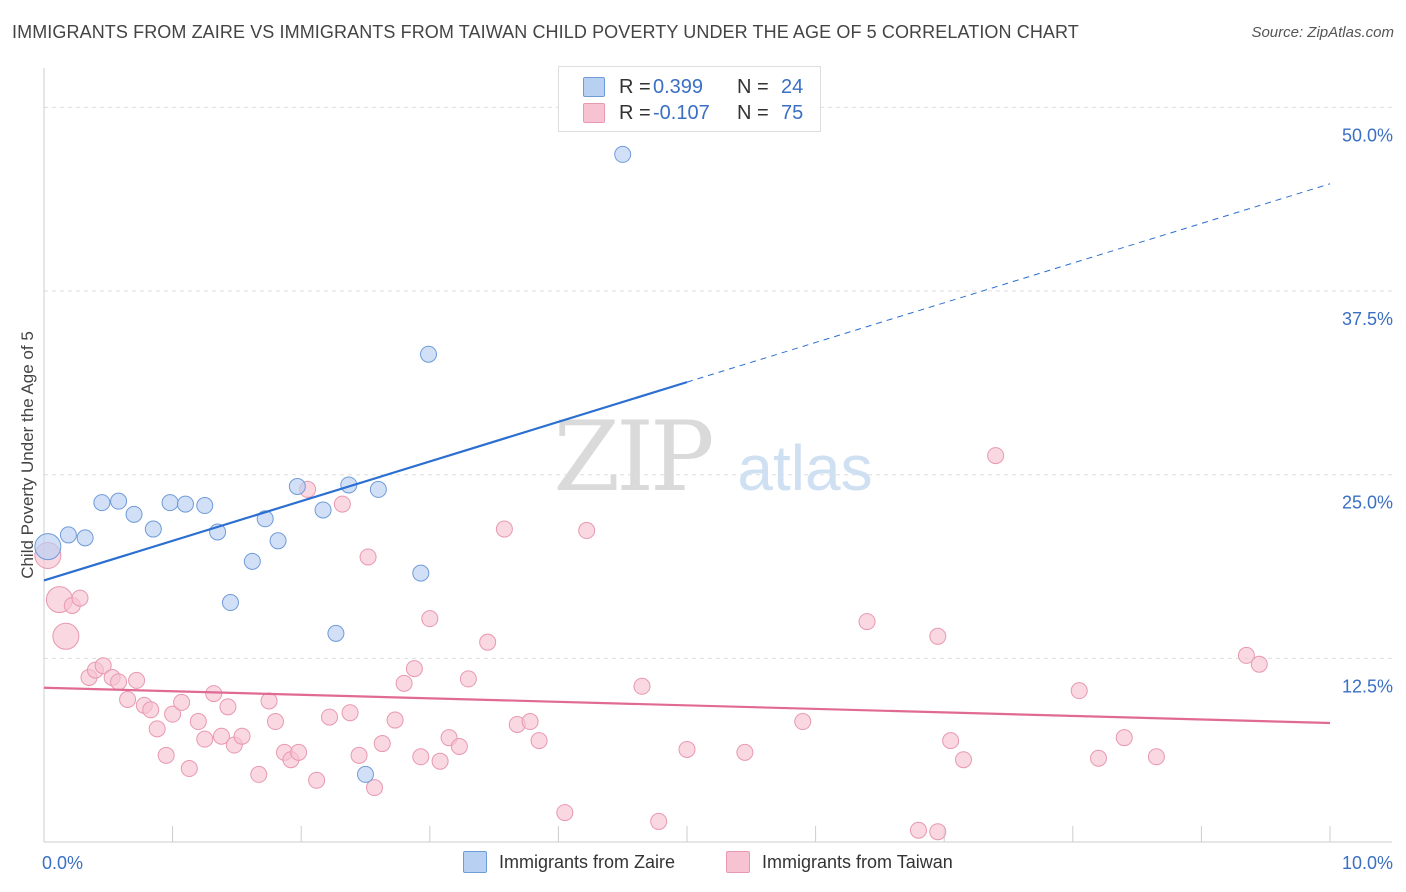 The width and height of the screenshot is (1406, 892). I want to click on taiwan-legend-swatch, so click(738, 862).